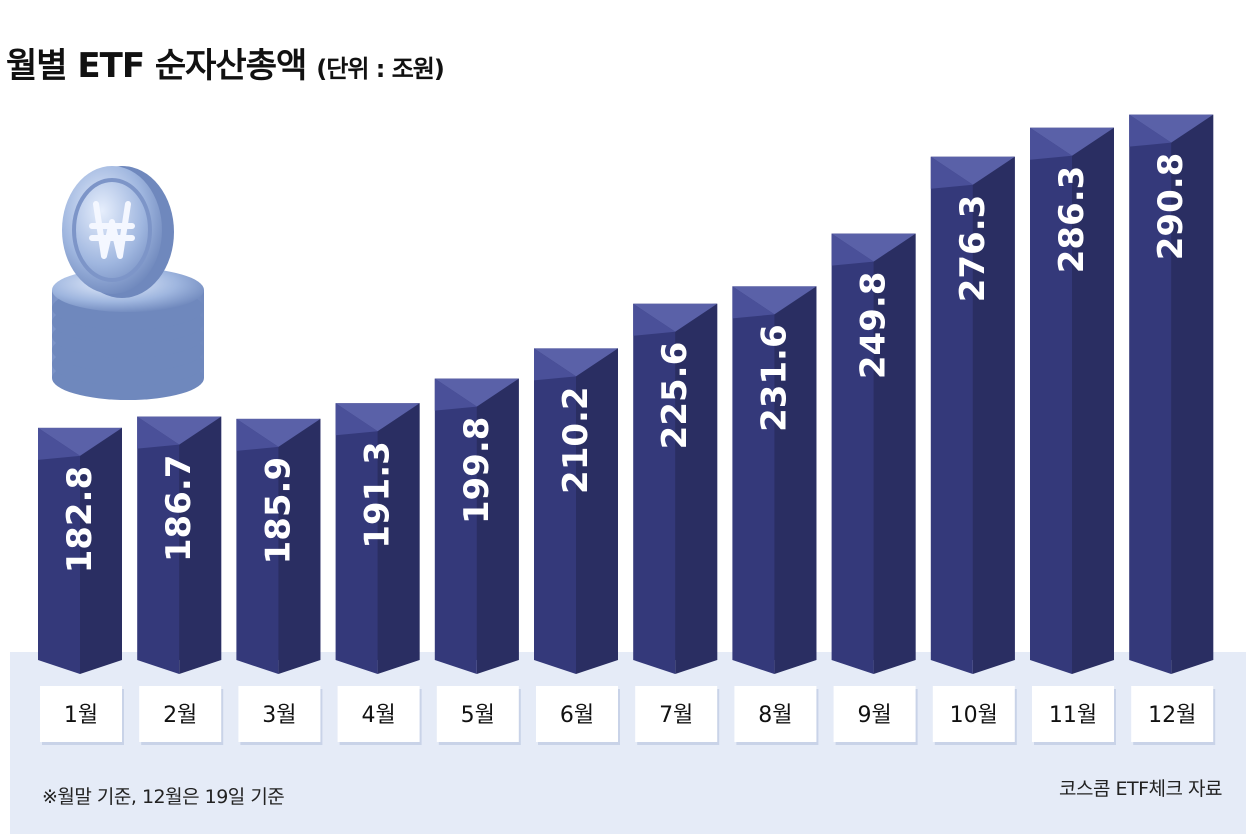  I want to click on won-sign-glyph, so click(112, 230).